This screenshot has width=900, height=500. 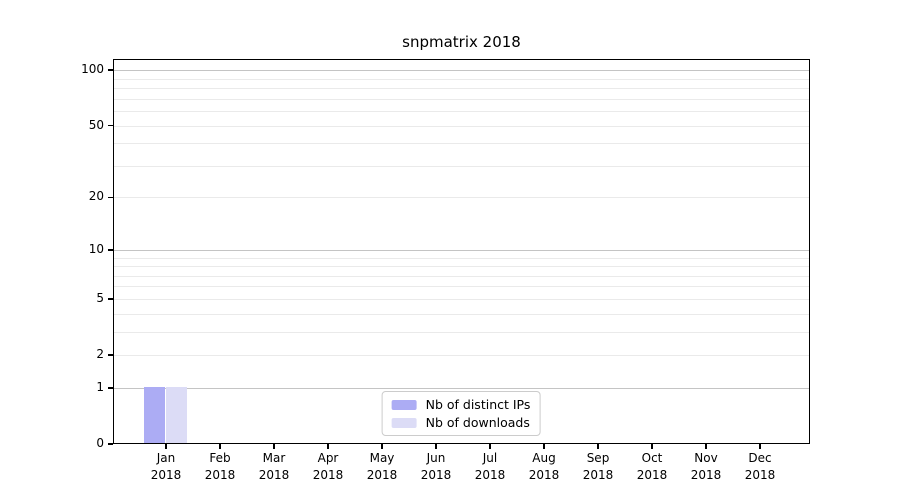 What do you see at coordinates (328, 458) in the screenshot?
I see `x-tick-month: Apr` at bounding box center [328, 458].